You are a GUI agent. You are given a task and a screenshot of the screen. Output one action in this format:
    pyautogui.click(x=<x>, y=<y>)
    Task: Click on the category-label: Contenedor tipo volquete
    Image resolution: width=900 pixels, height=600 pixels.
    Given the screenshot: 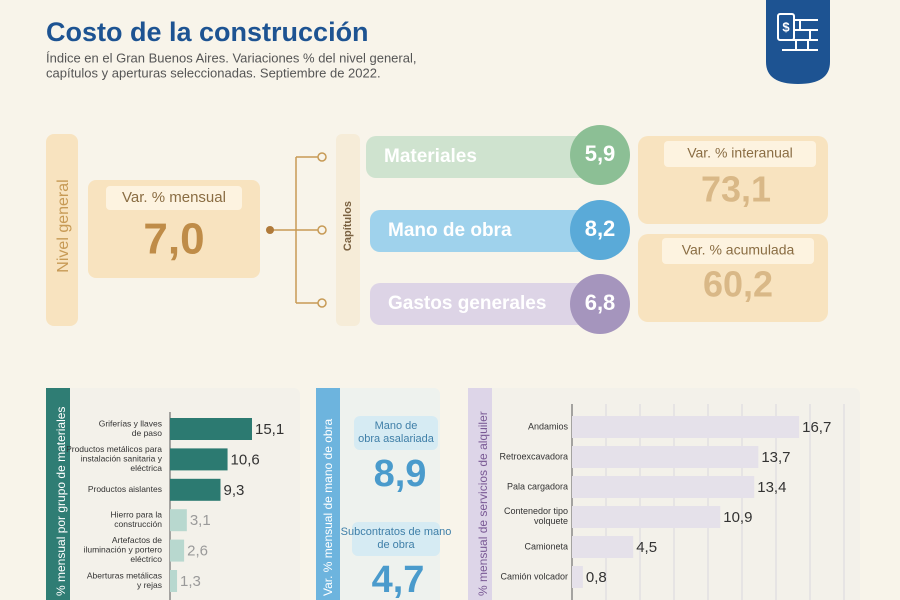 What is the action you would take?
    pyautogui.click(x=536, y=516)
    